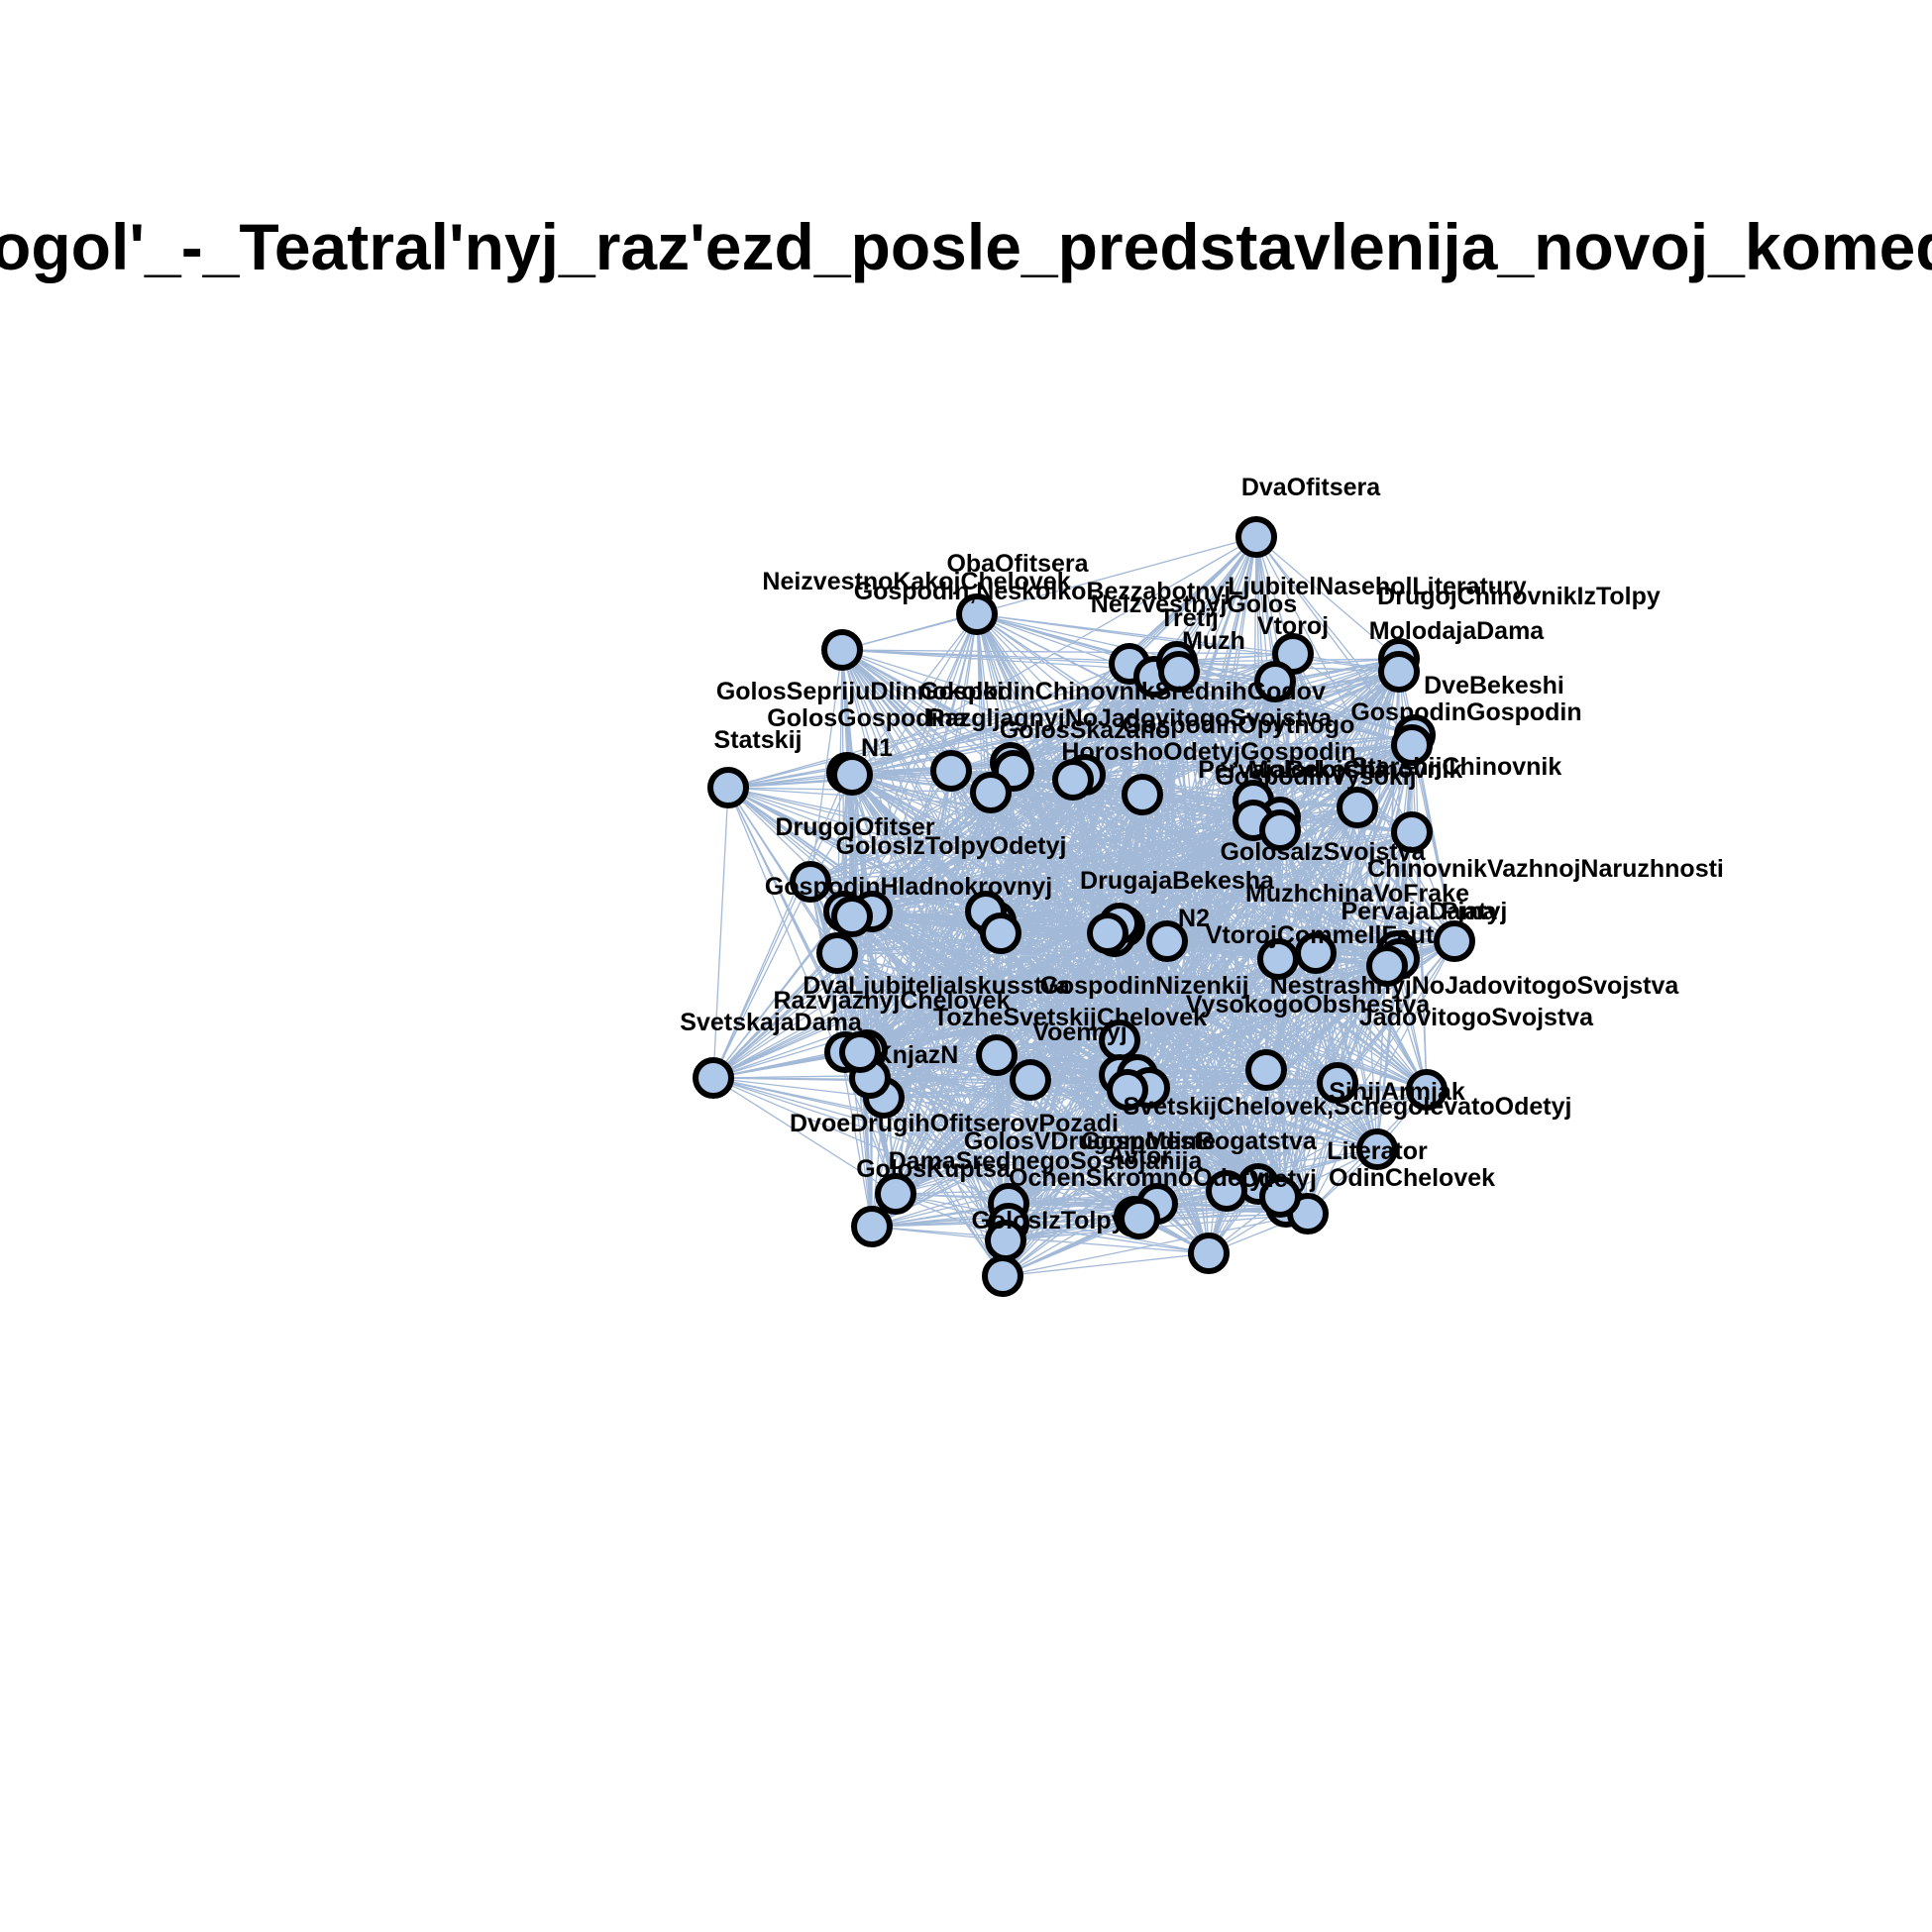 The image size is (1932, 1932). Describe the element at coordinates (852, 775) in the screenshot. I see `node-N1` at that location.